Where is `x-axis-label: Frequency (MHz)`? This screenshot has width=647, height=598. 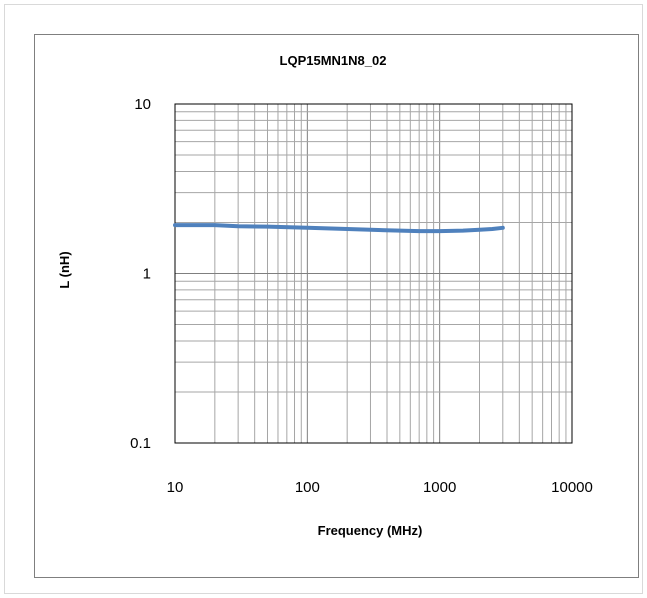 x-axis-label: Frequency (MHz) is located at coordinates (370, 530).